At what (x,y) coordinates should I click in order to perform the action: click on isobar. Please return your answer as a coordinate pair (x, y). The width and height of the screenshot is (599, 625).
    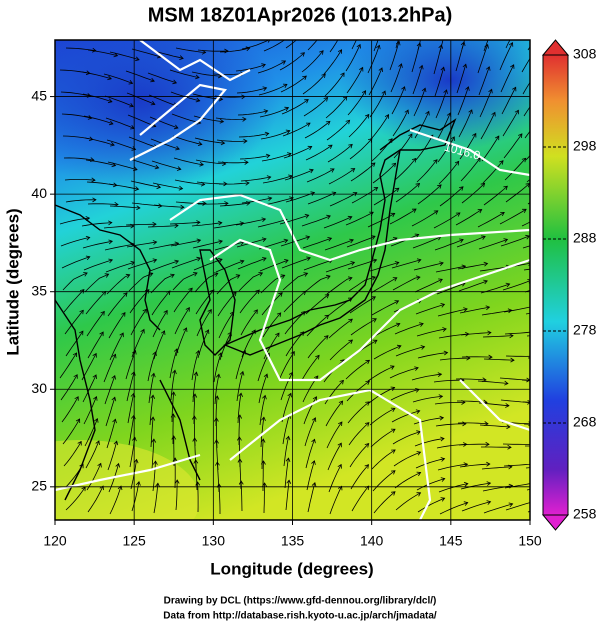
    Looking at the image, I should click on (195, 61).